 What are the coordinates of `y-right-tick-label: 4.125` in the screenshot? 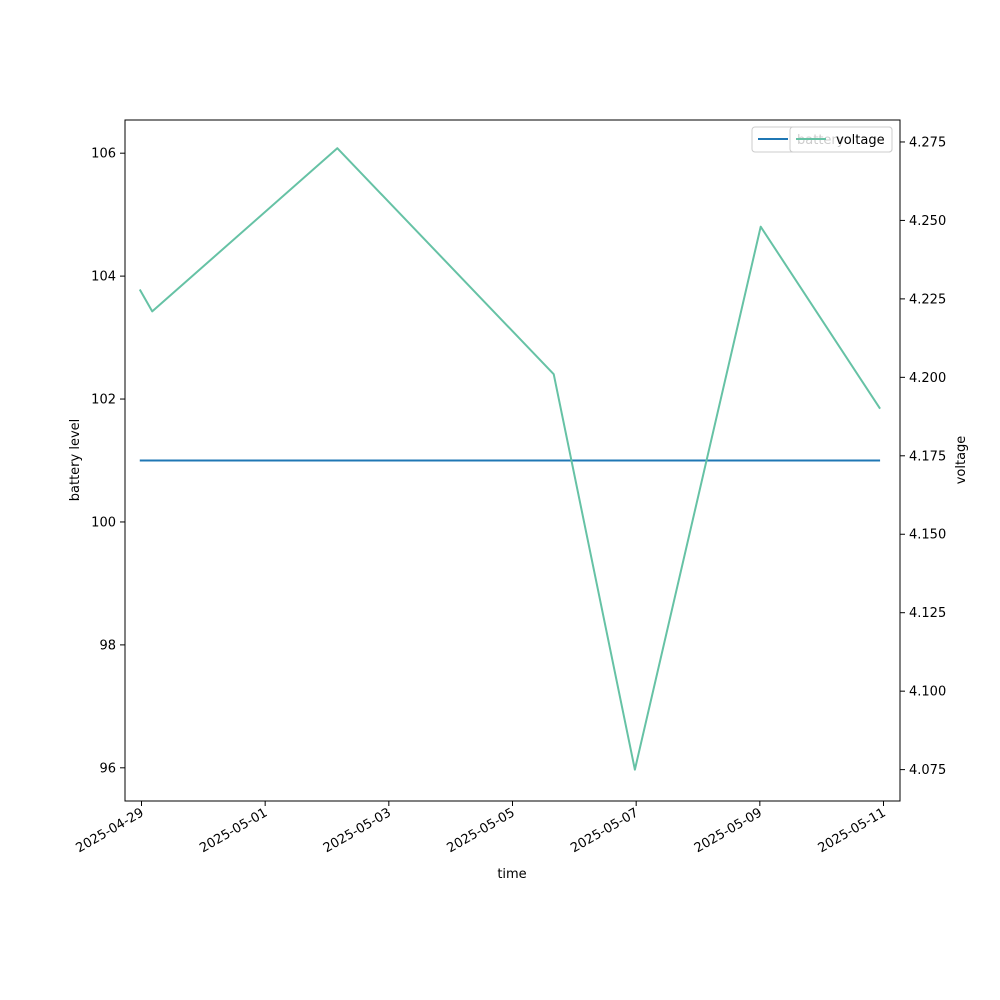 It's located at (927, 613).